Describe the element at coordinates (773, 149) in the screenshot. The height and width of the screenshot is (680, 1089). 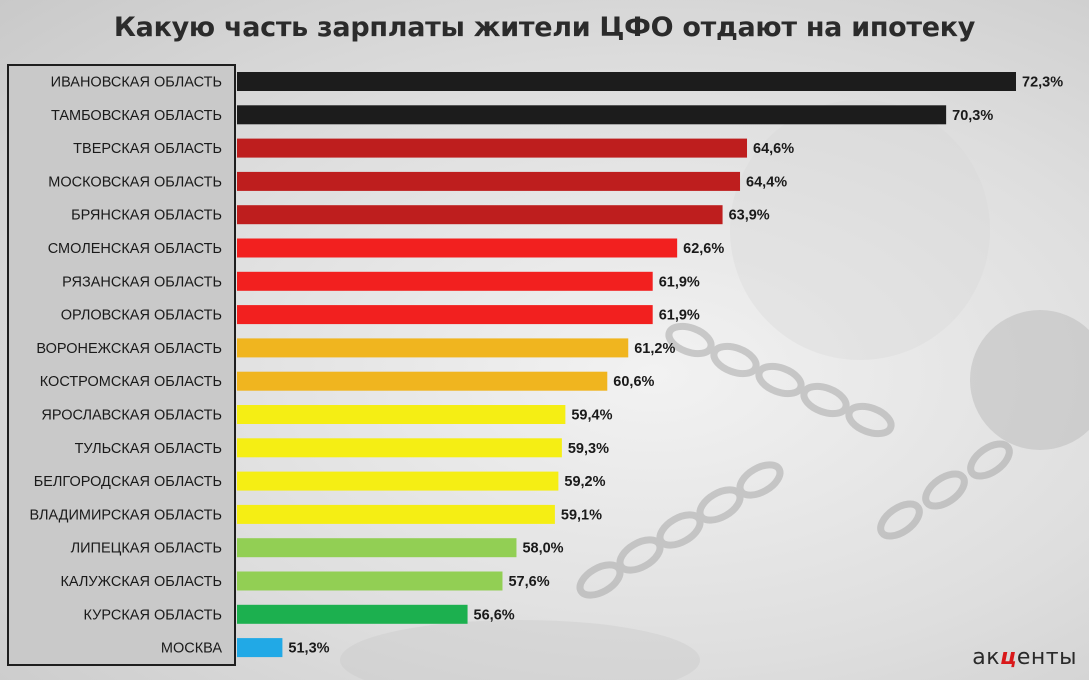
I see `value-label: 64,6%` at that location.